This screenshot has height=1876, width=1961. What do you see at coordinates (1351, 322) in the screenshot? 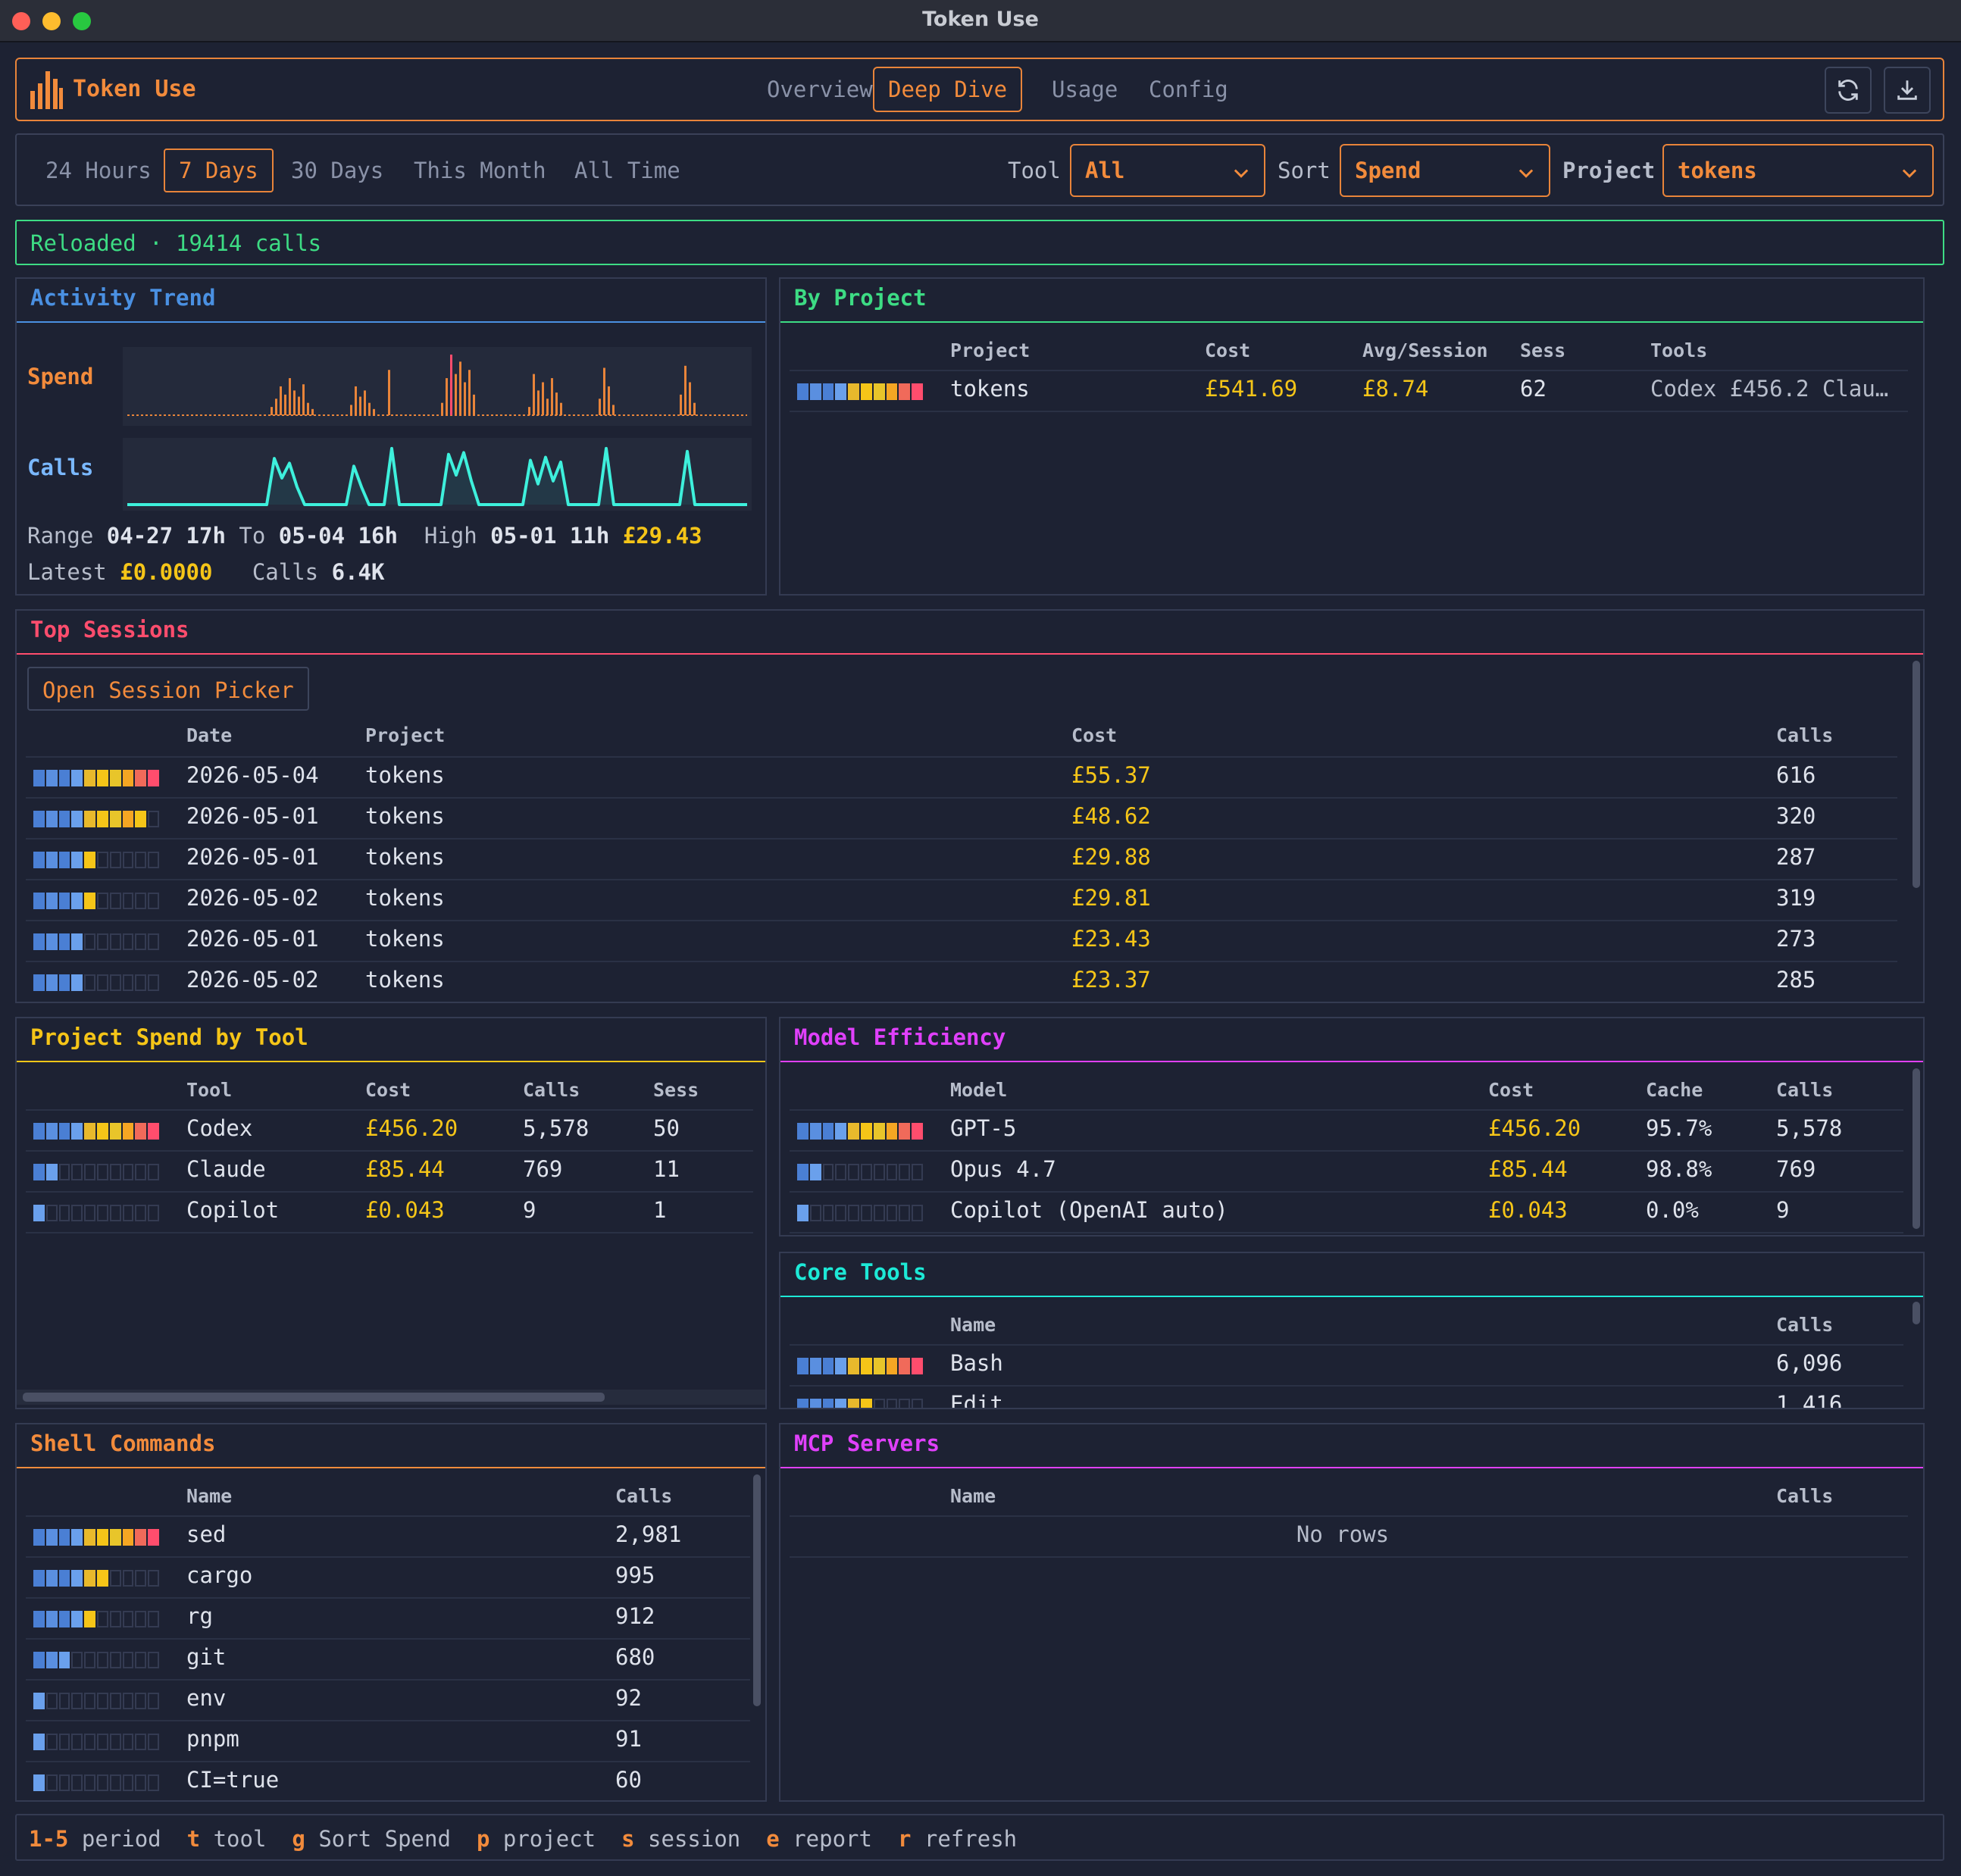
I see `by-project-divider` at bounding box center [1351, 322].